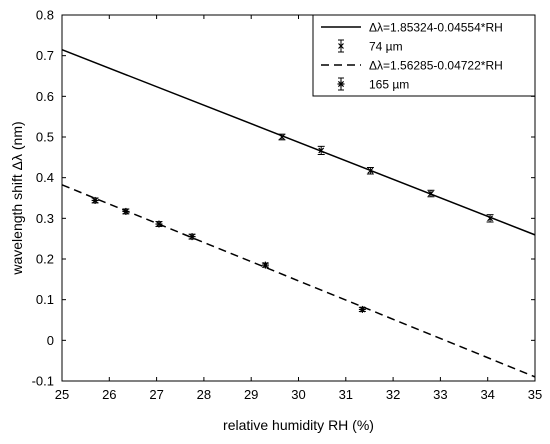 Image resolution: width=550 pixels, height=444 pixels. I want to click on y-axis-title: wavelength shift Δλ (nm), so click(17, 198).